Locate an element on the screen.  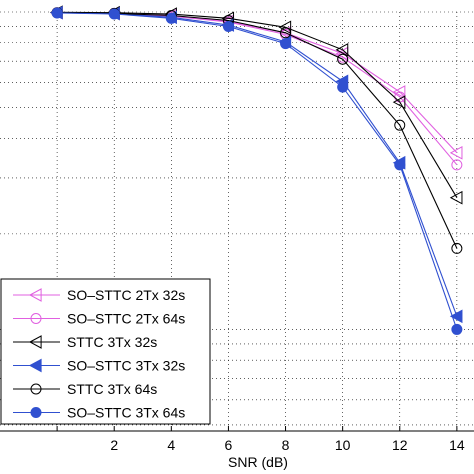
legend-entry: STTC 3Tx 64s is located at coordinates (85, 389).